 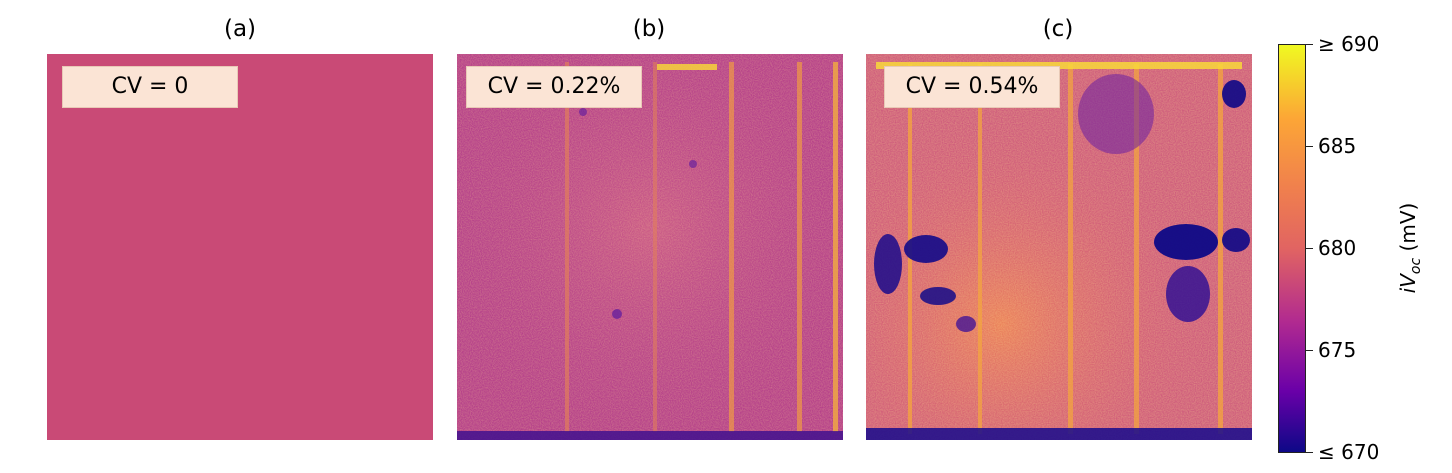 What do you see at coordinates (1349, 452) in the screenshot?
I see `colorbar-tick-label: ≤ 670` at bounding box center [1349, 452].